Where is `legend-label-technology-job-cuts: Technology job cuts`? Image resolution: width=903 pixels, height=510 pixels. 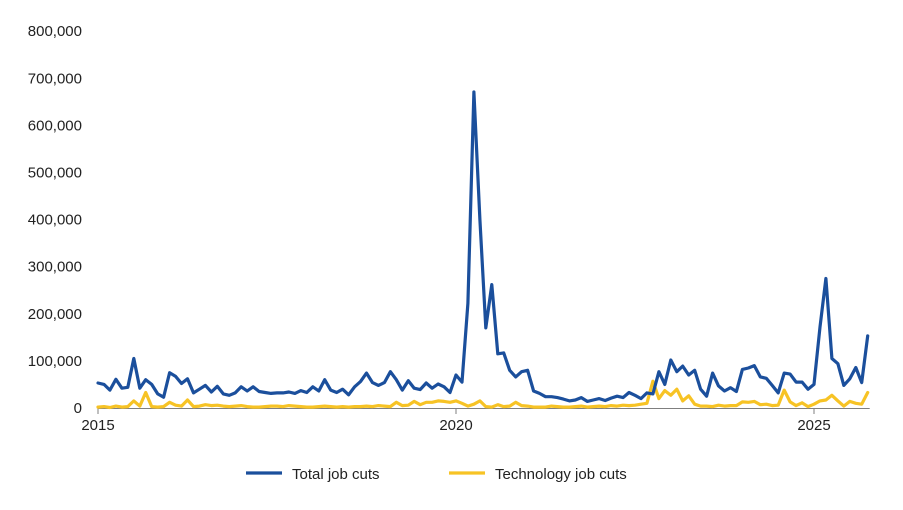 legend-label-technology-job-cuts: Technology job cuts is located at coordinates (561, 474).